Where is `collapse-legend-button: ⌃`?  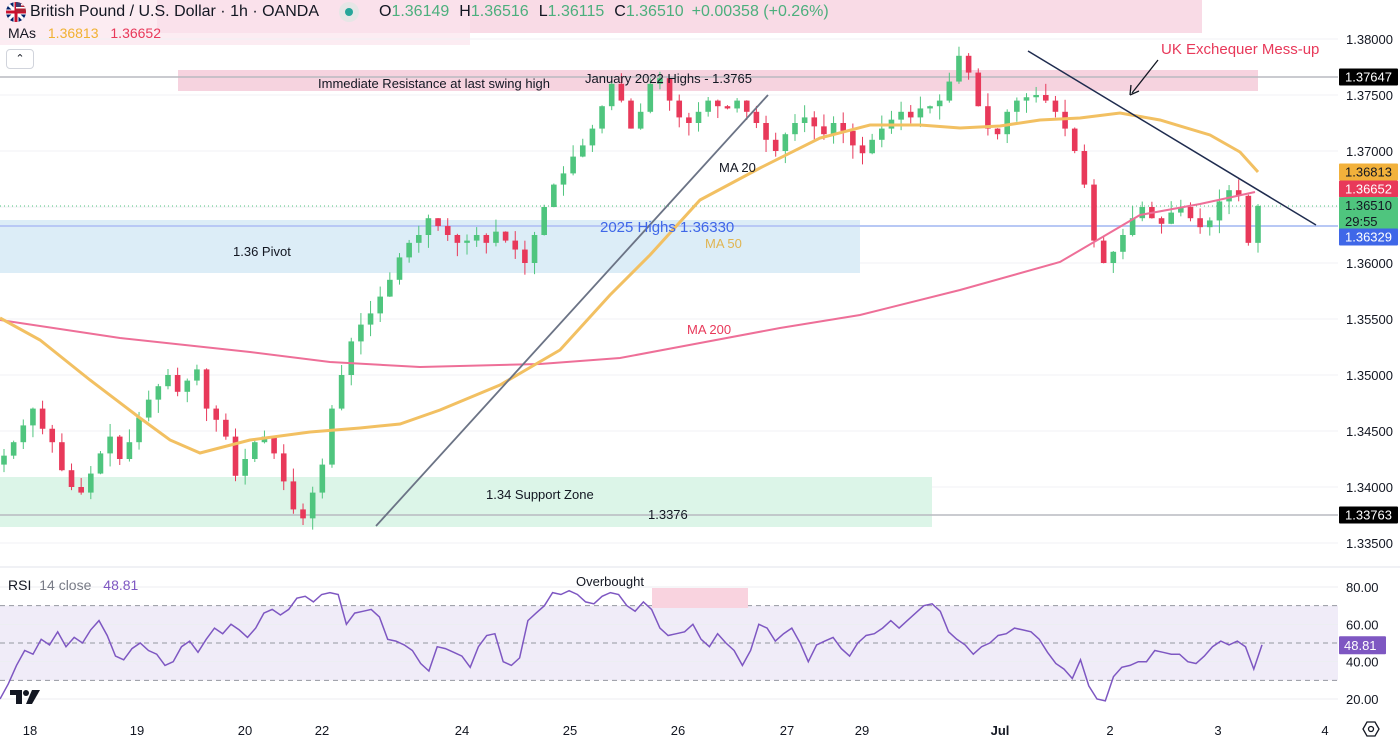 collapse-legend-button: ⌃ is located at coordinates (20, 59).